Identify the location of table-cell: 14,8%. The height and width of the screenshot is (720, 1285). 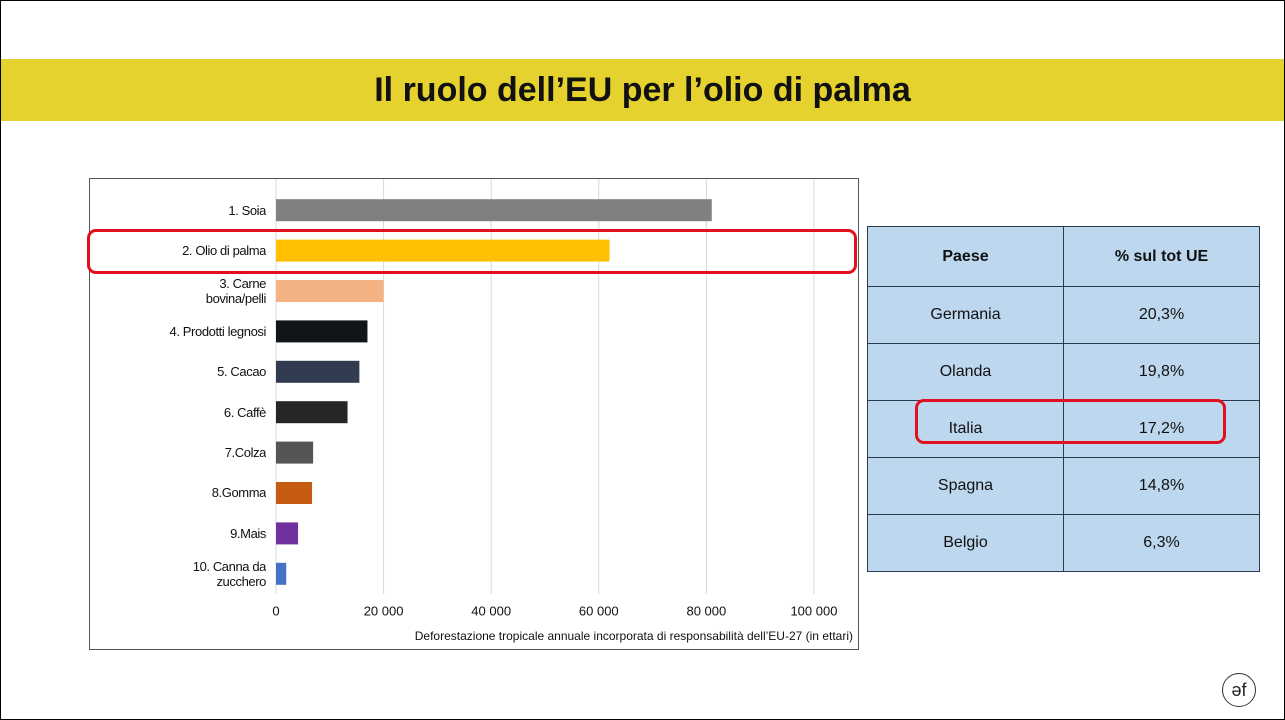
(1161, 486).